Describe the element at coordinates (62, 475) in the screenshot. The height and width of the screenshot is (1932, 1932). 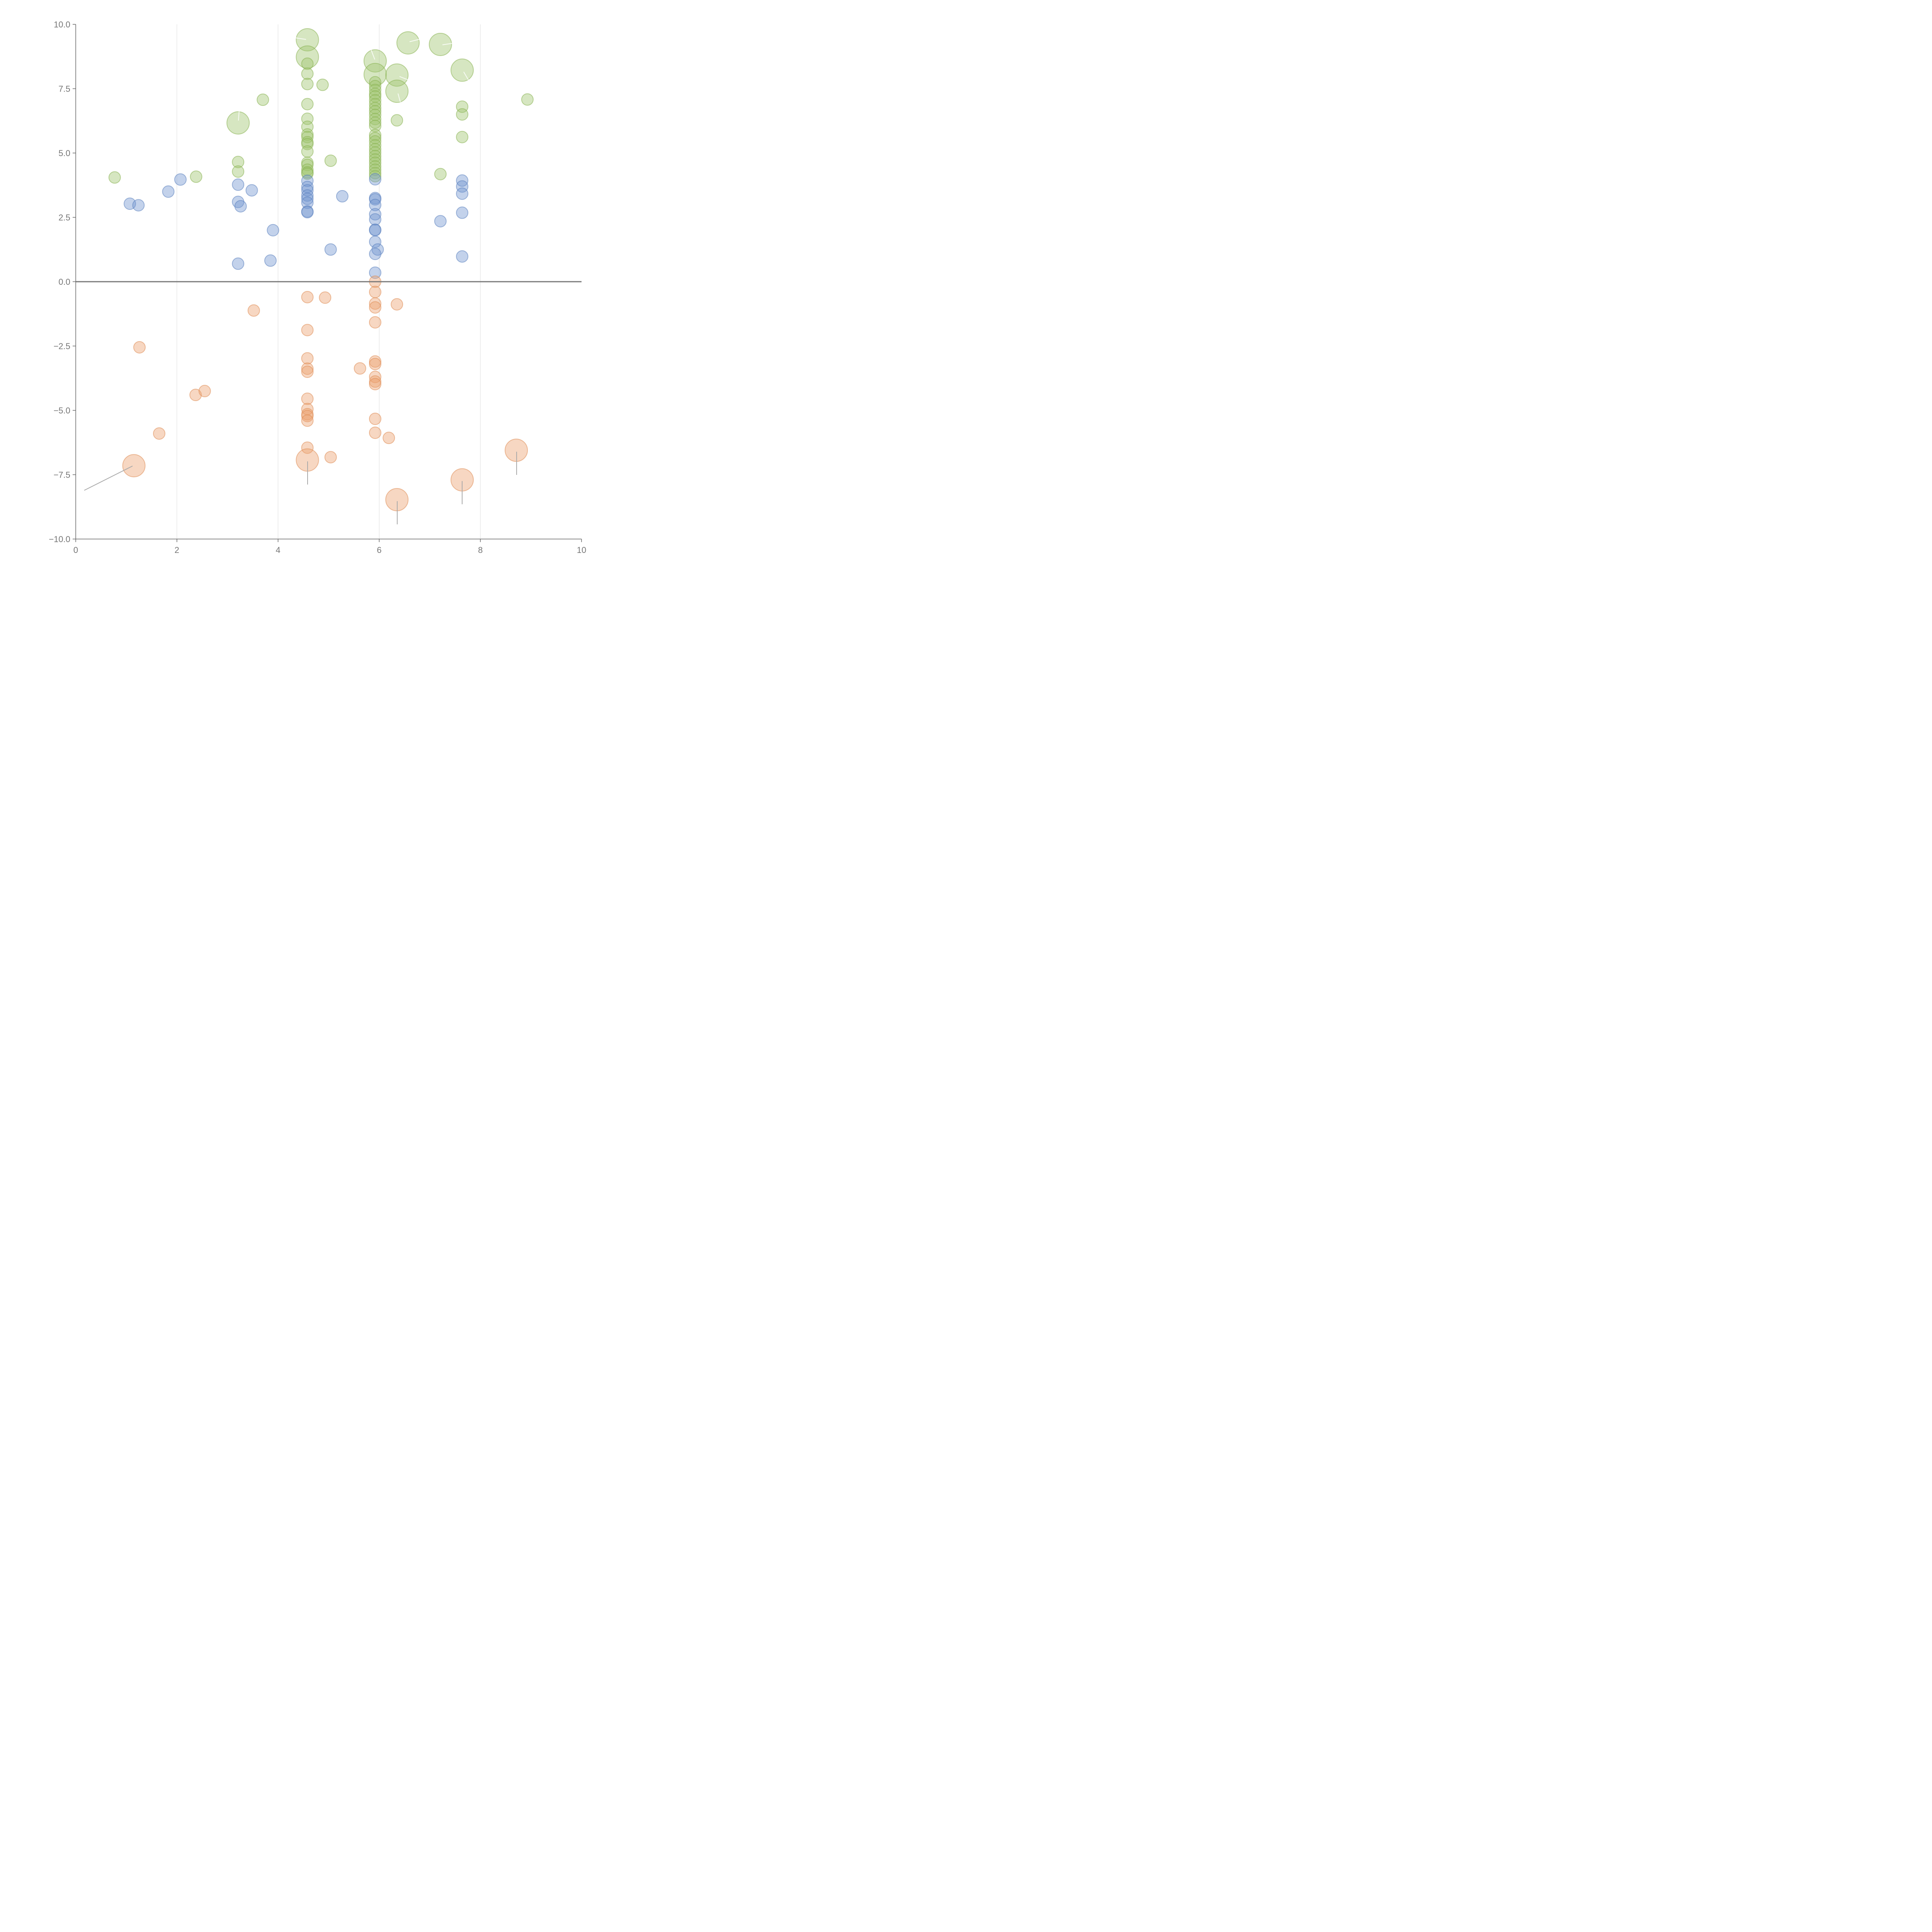
I see `y-tick-label-1: −7.5` at that location.